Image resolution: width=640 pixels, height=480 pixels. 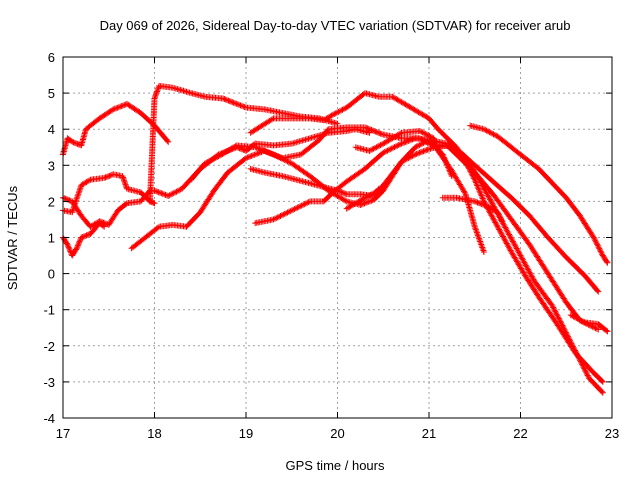 I want to click on y-tick-label: -4, so click(x=49, y=418).